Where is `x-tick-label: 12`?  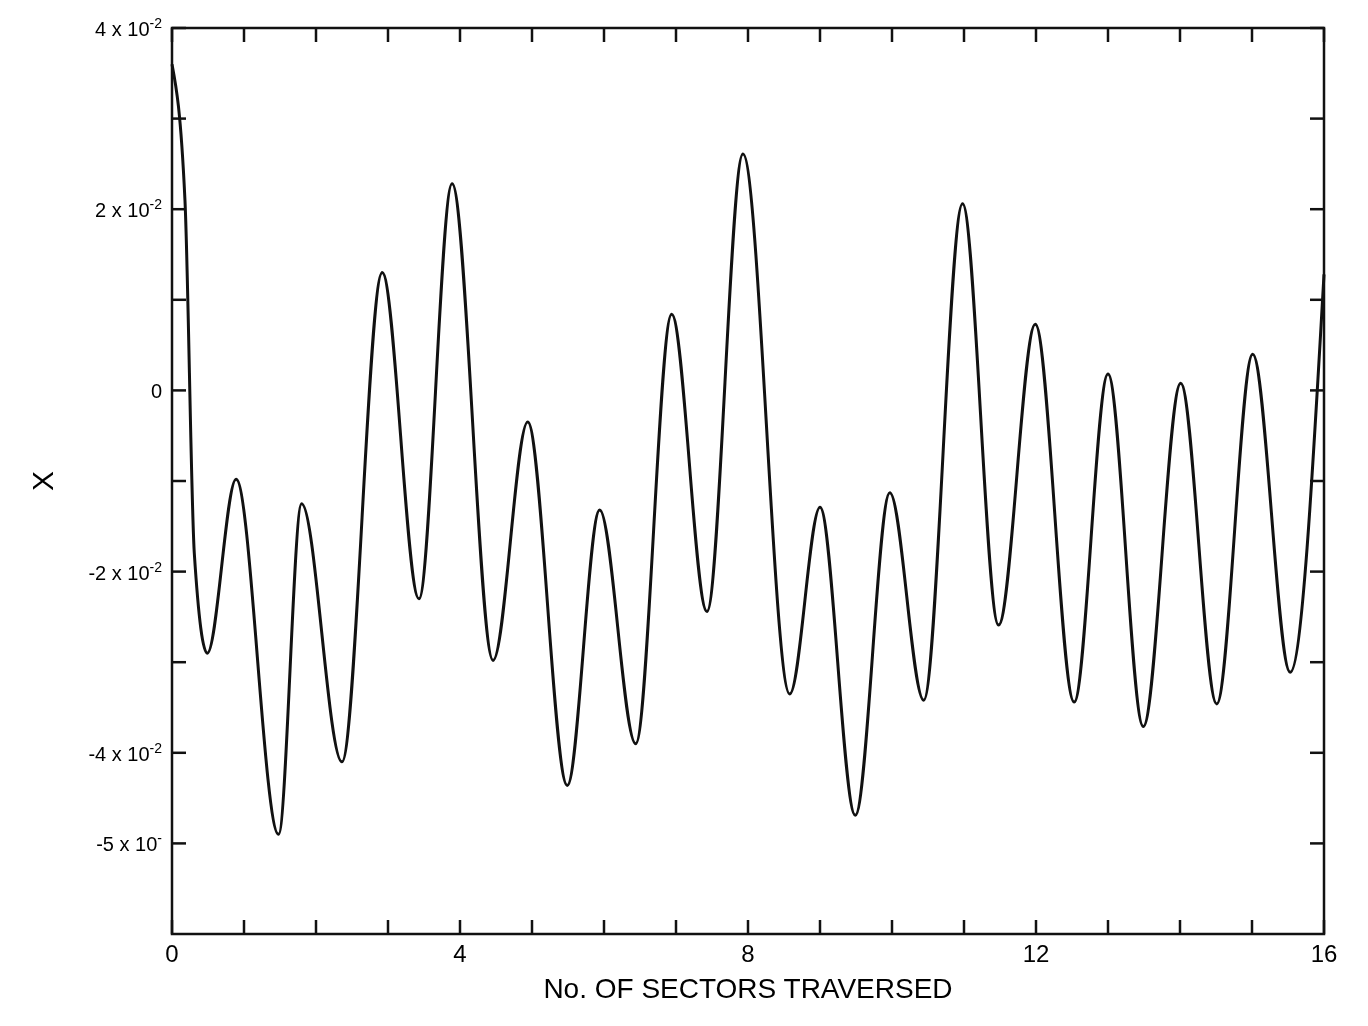 x-tick-label: 12 is located at coordinates (1036, 953).